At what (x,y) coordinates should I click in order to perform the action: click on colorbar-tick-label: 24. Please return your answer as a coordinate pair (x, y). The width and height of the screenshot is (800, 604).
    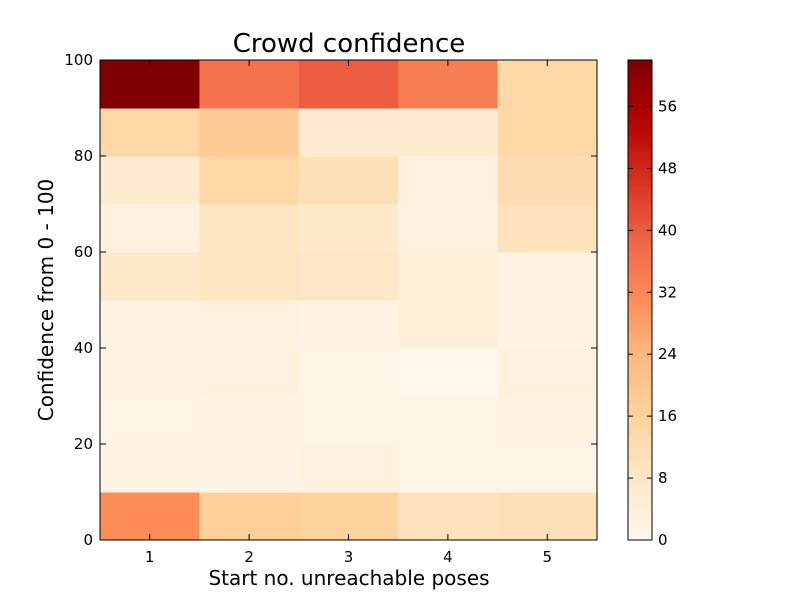
    Looking at the image, I should click on (667, 354).